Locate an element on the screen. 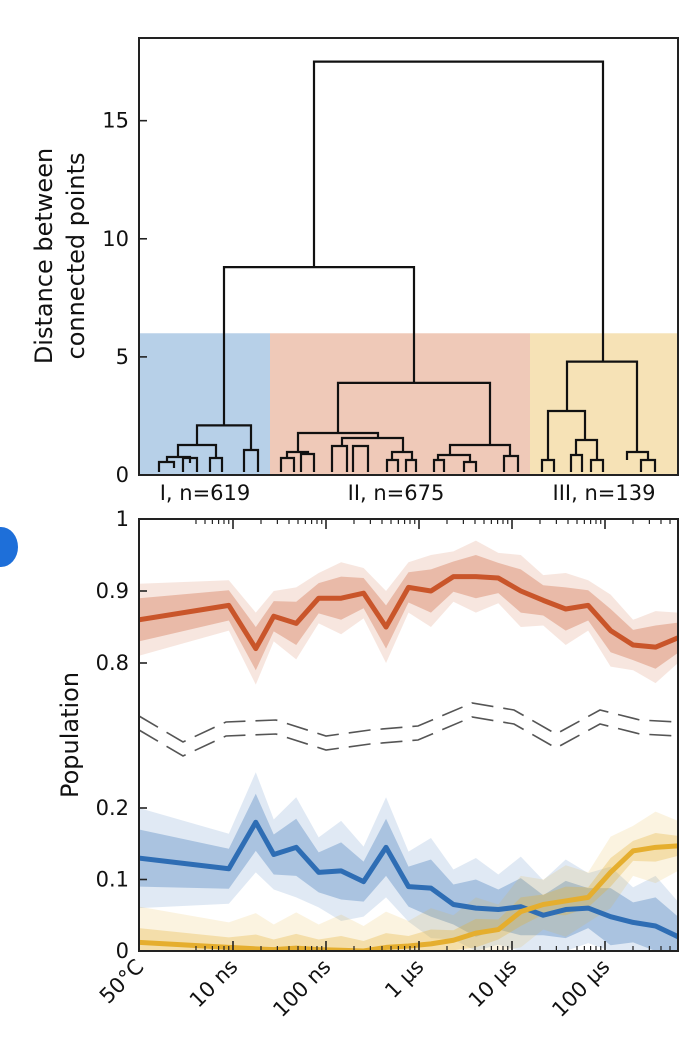  population-xtick-label: 1 µs is located at coordinates (404, 979).